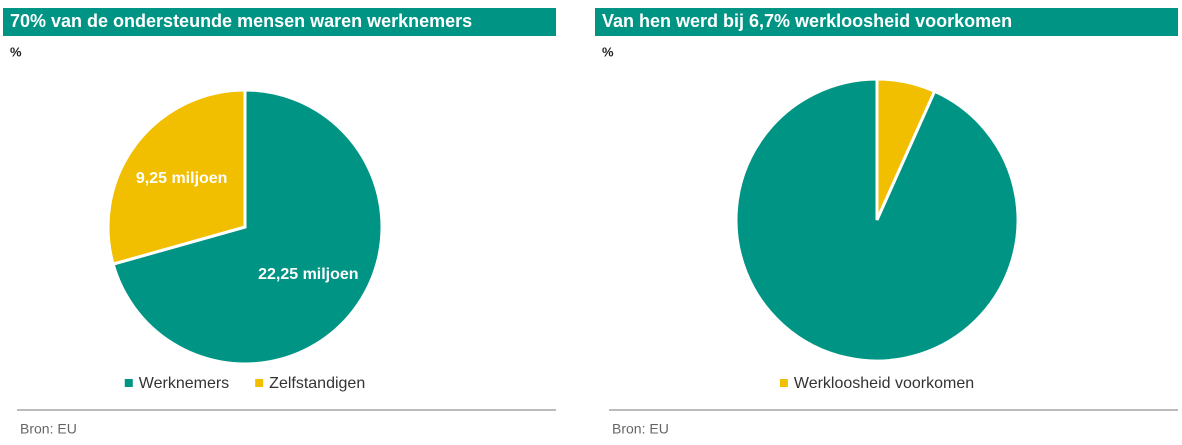 The width and height of the screenshot is (1182, 445). I want to click on data-label: 22,25 miljoen, so click(308, 274).